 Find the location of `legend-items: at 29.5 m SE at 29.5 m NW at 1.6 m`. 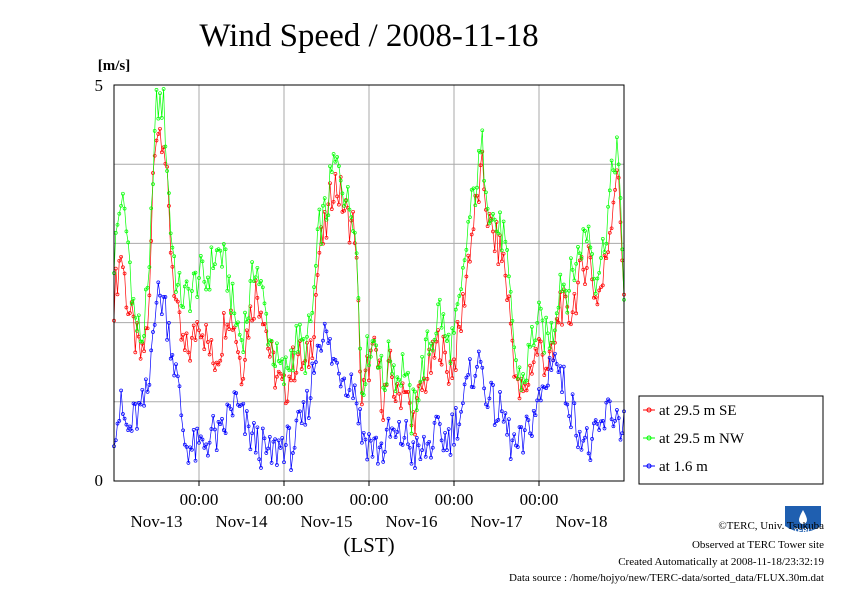

legend-items: at 29.5 m SE at 29.5 m NW at 1.6 m is located at coordinates (694, 439).